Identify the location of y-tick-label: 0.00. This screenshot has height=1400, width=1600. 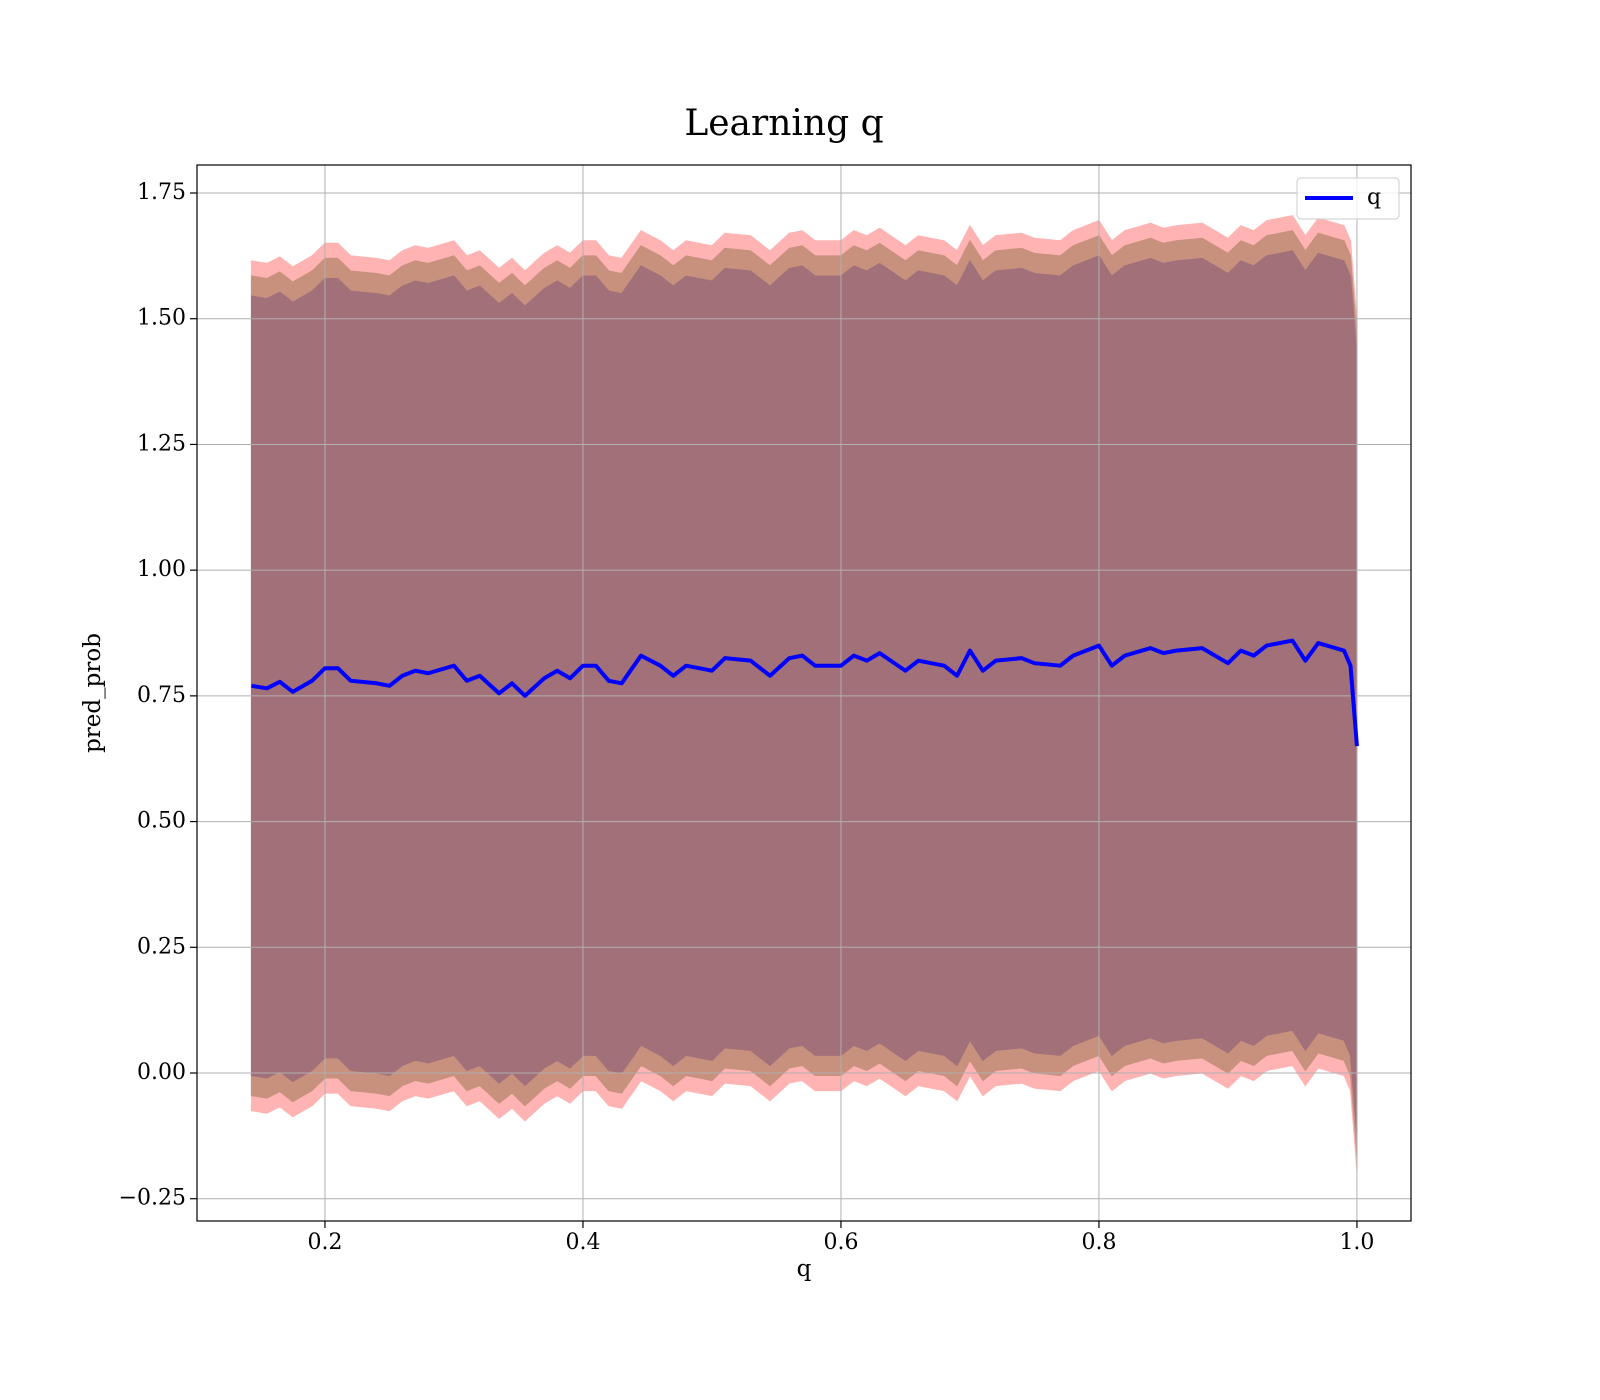
(161, 1072).